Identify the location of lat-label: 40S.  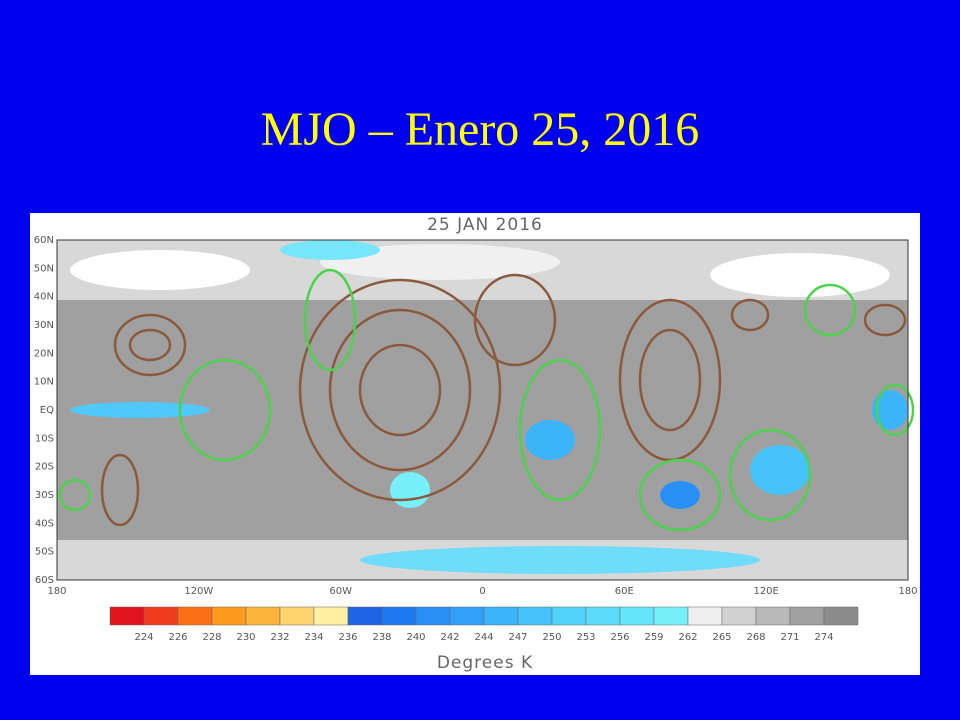
(44, 523).